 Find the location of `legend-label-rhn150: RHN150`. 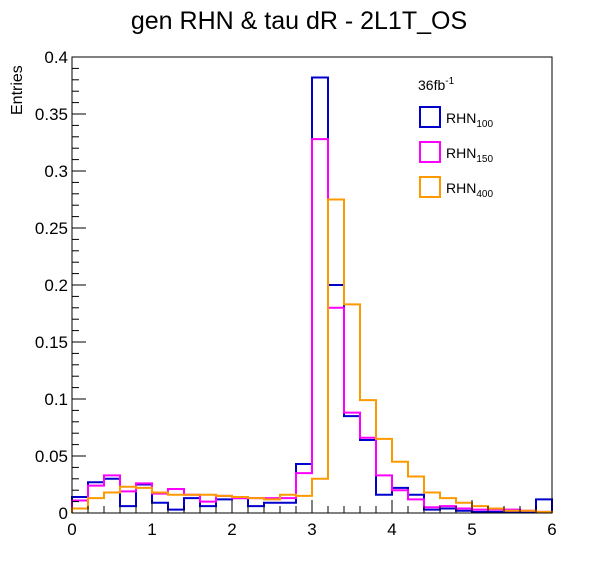

legend-label-rhn150: RHN150 is located at coordinates (469, 155).